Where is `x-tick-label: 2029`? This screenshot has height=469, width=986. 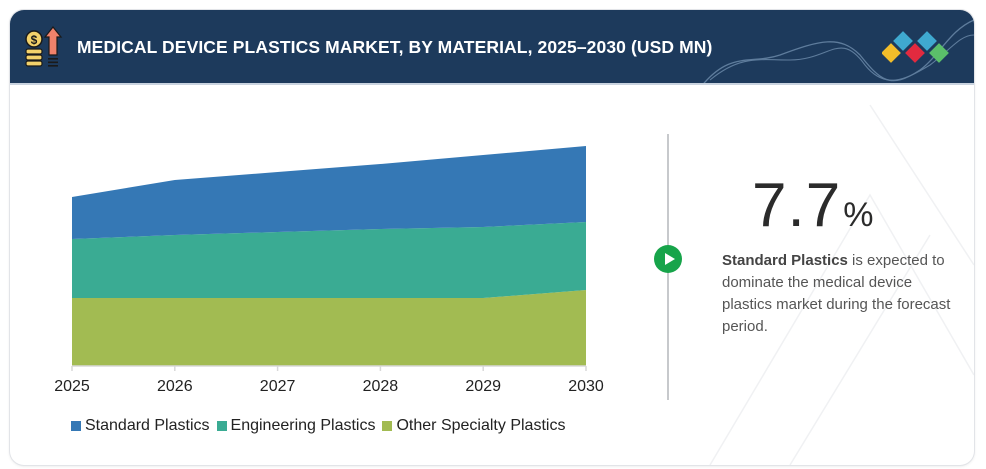 x-tick-label: 2029 is located at coordinates (483, 386).